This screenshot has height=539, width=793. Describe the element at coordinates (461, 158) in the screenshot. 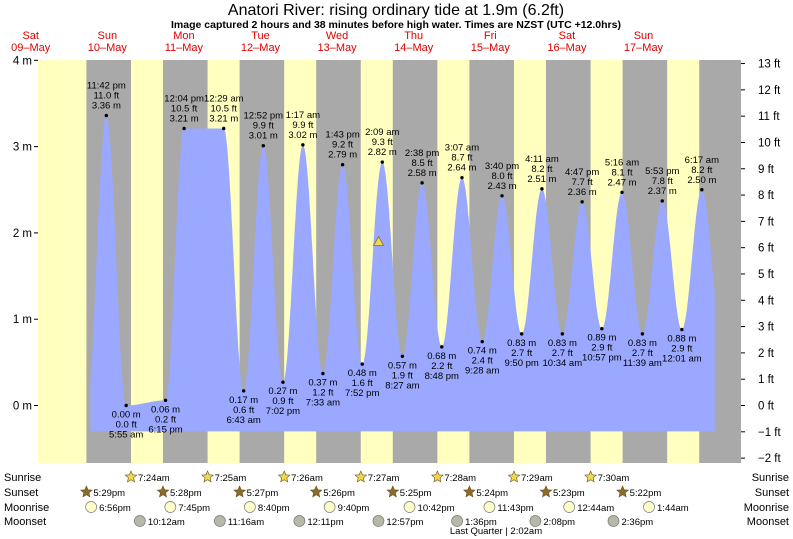

I see `high-tide-label: 8.7 ft` at that location.